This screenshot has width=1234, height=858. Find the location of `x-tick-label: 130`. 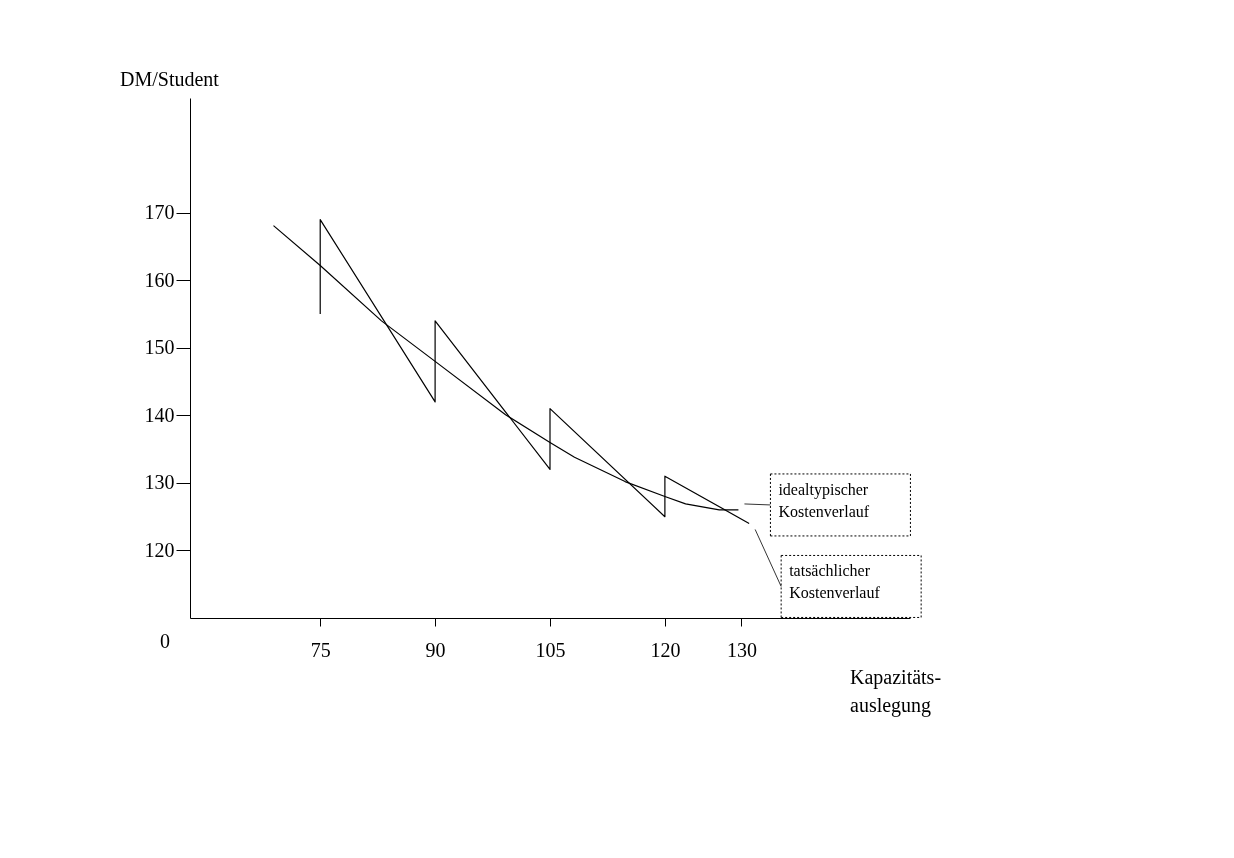

x-tick-label: 130 is located at coordinates (741, 649).